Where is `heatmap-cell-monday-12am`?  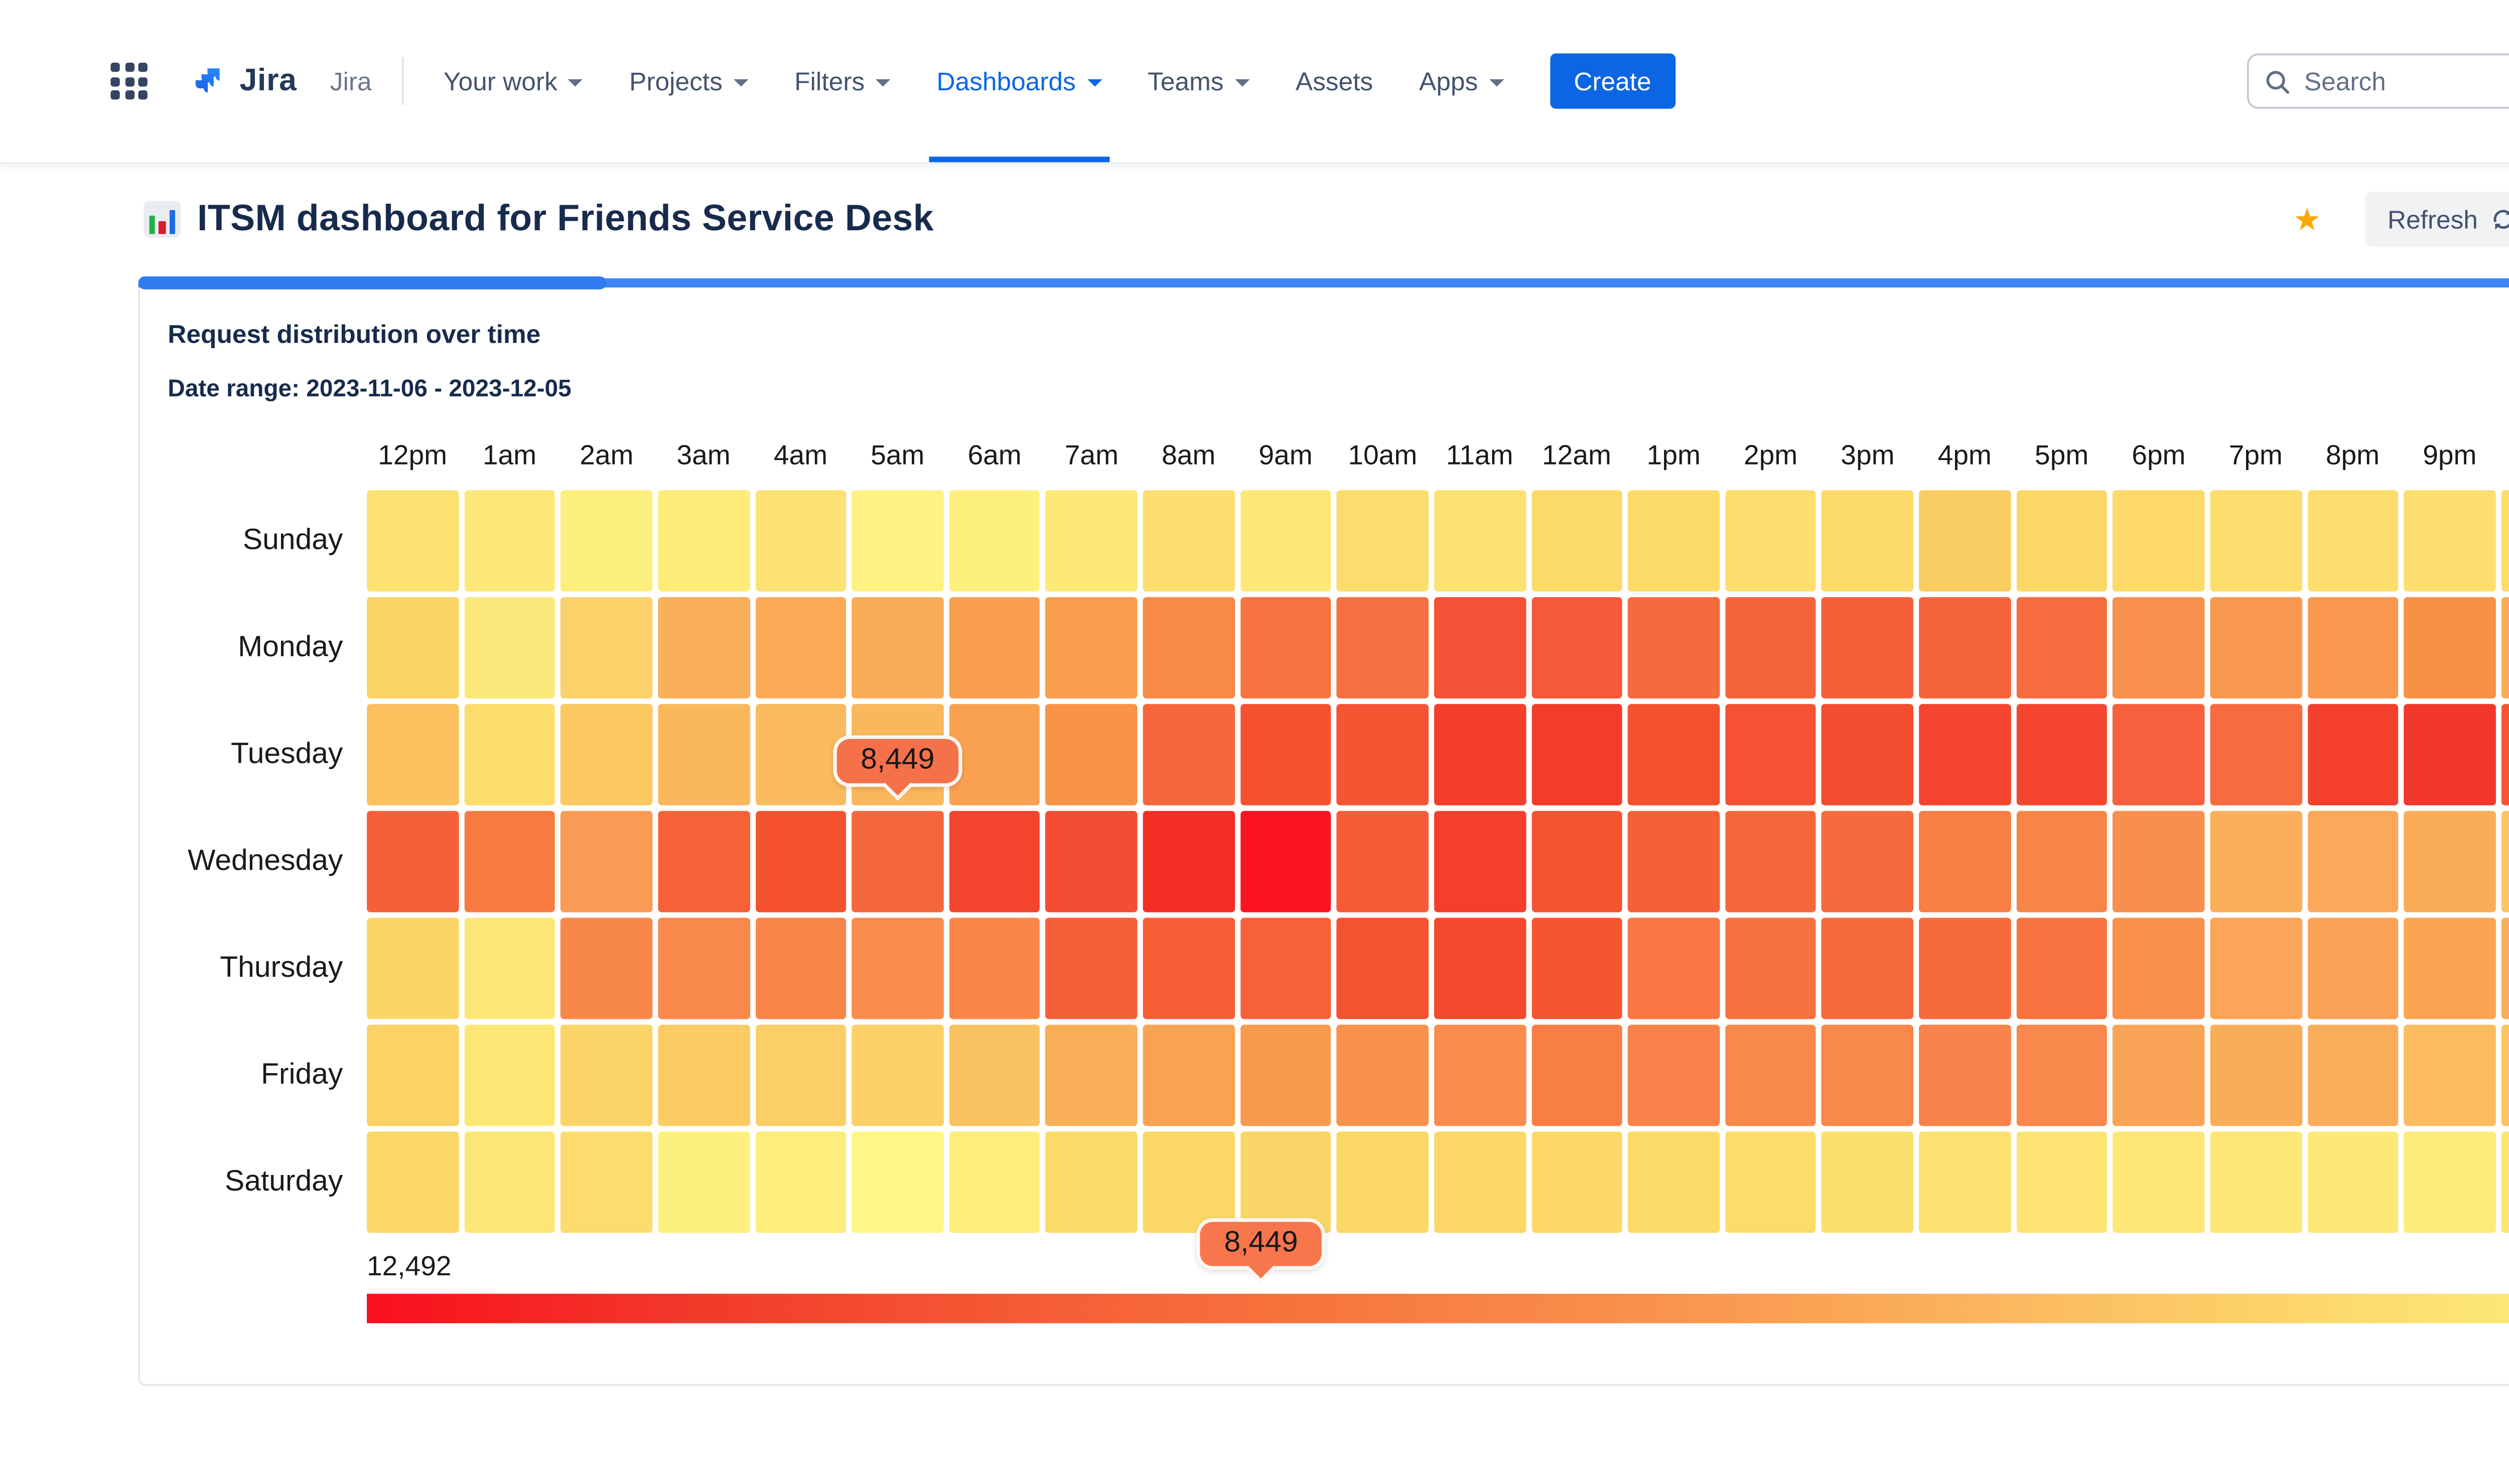 heatmap-cell-monday-12am is located at coordinates (1576, 648).